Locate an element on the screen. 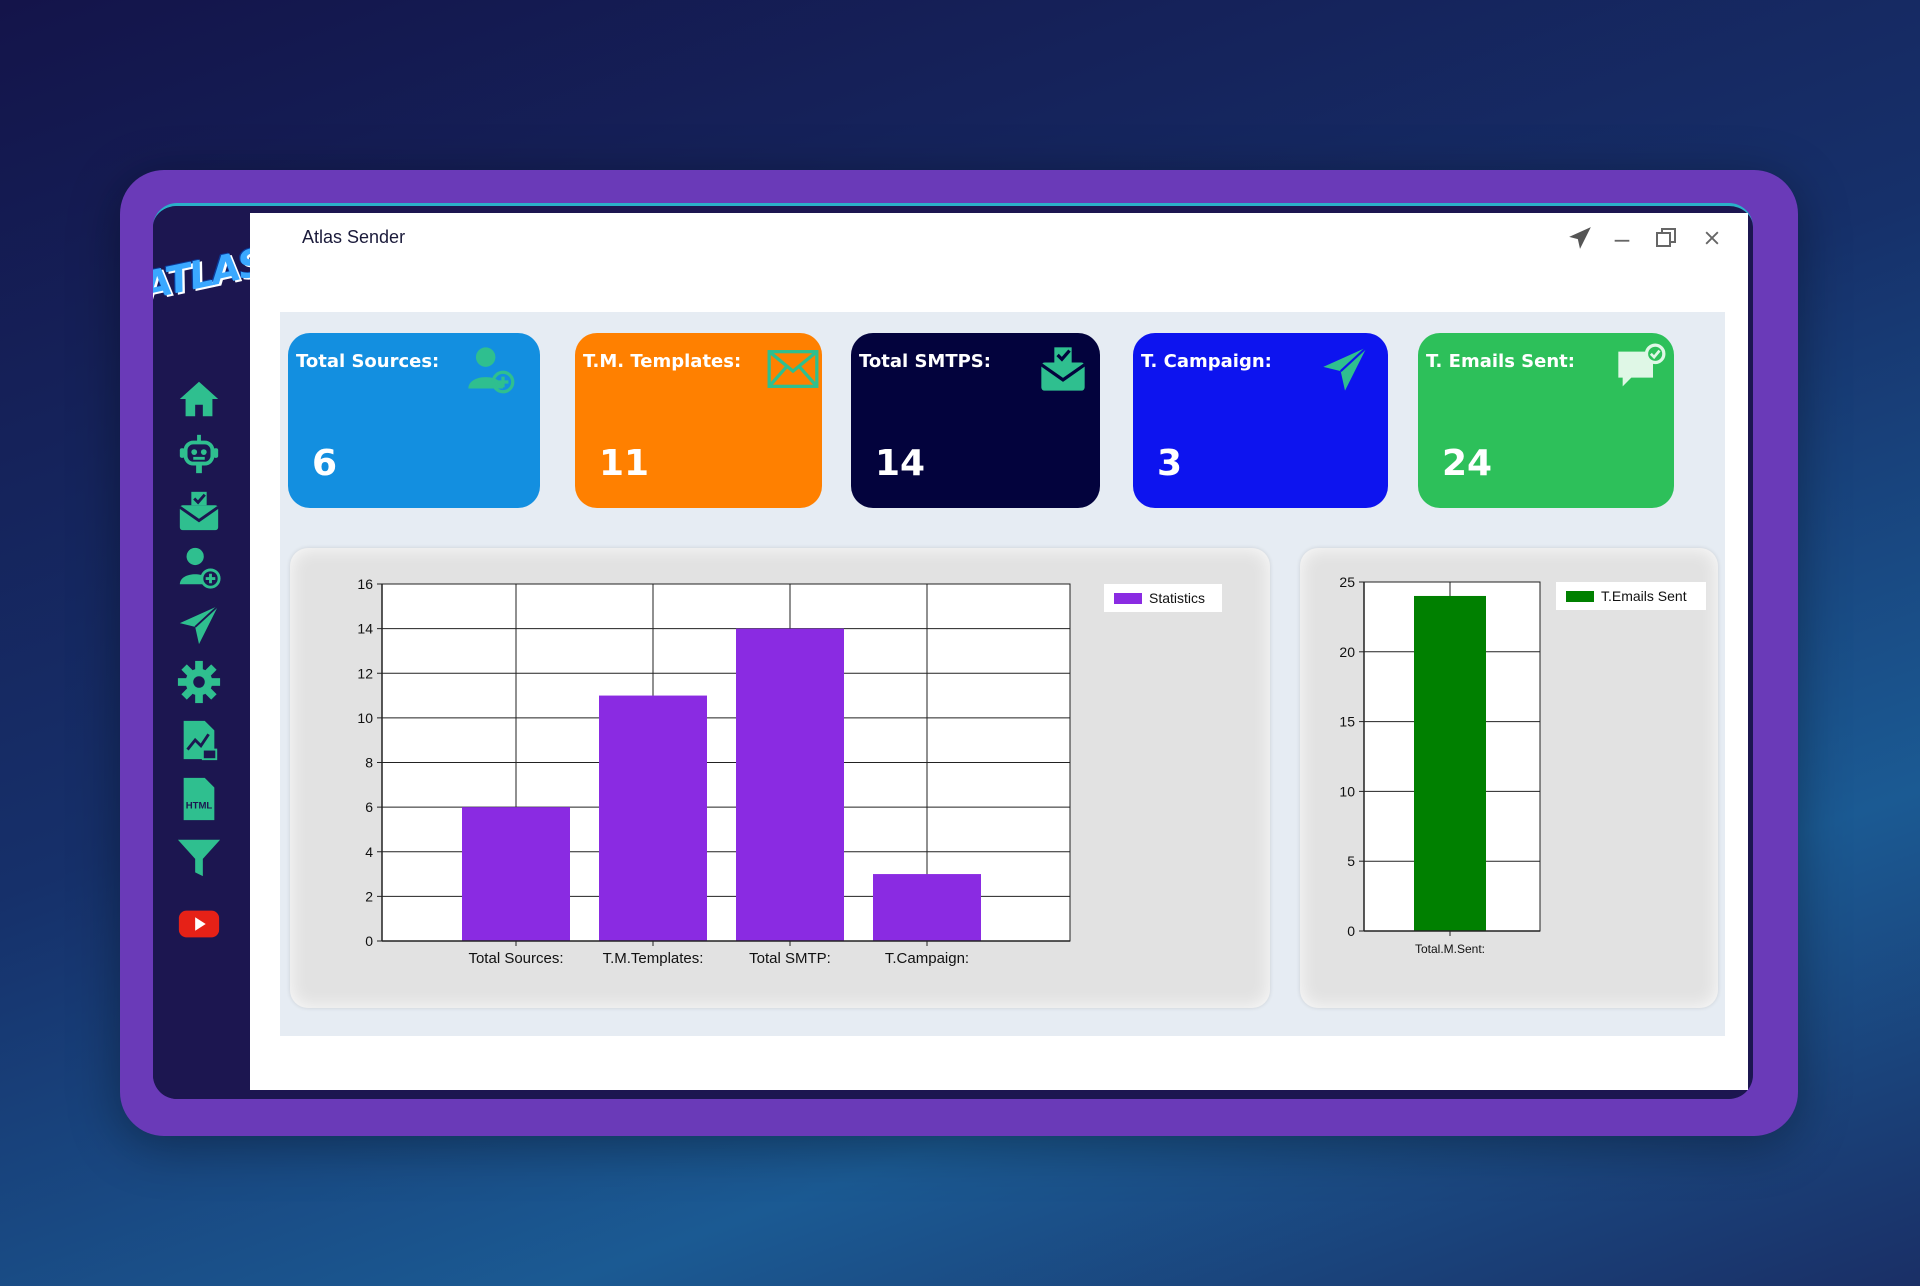 This screenshot has height=1286, width=1920. sidebar-item-home is located at coordinates (199, 399).